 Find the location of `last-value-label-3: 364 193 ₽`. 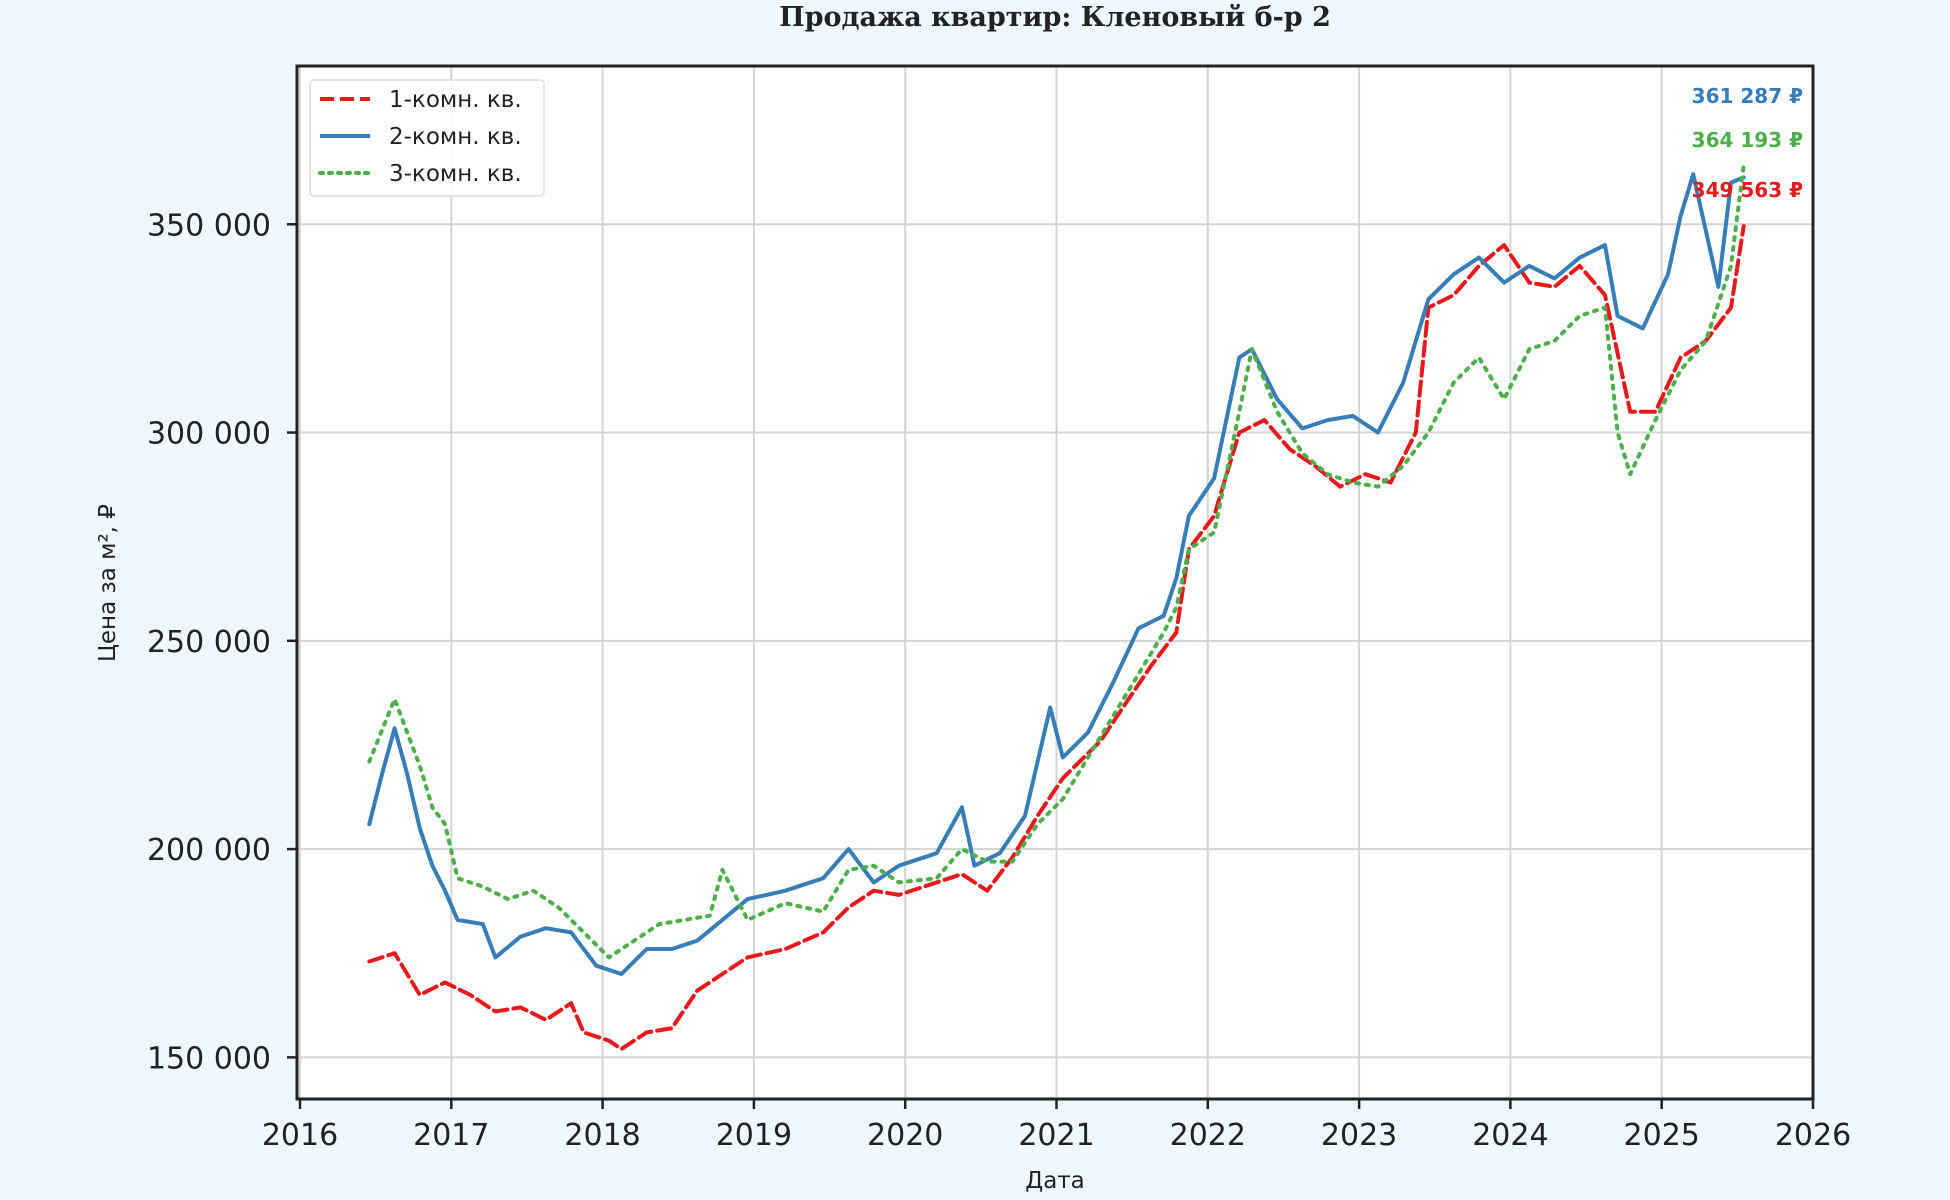

last-value-label-3: 364 193 ₽ is located at coordinates (1747, 140).